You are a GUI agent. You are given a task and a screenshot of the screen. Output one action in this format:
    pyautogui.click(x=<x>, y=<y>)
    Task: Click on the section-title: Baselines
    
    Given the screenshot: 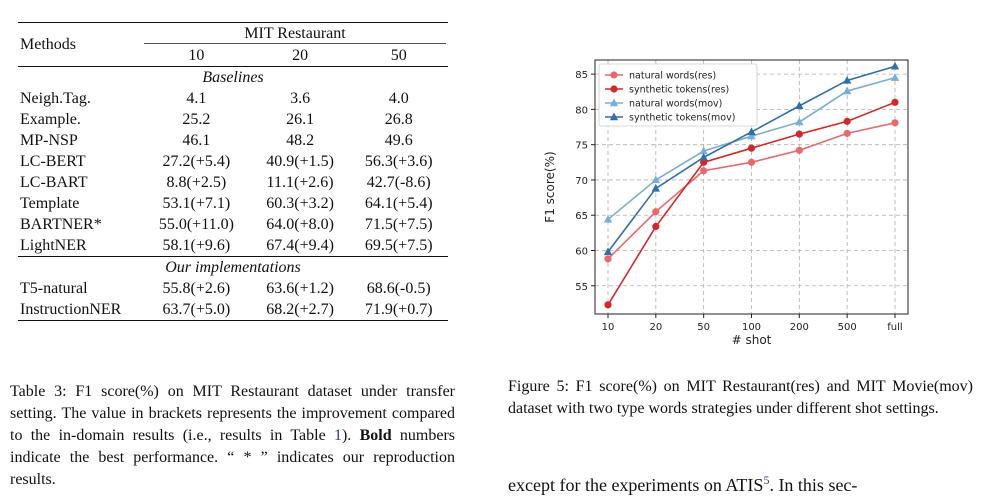 What is the action you would take?
    pyautogui.click(x=233, y=77)
    